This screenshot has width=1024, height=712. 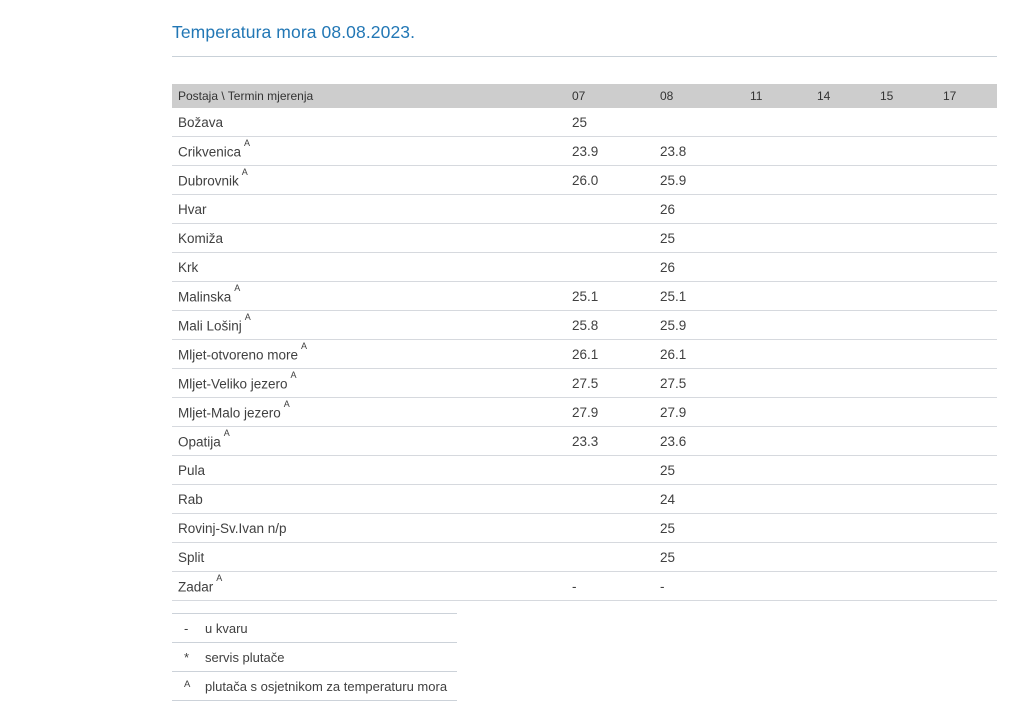 I want to click on table-row: Božava 25, so click(x=584, y=122).